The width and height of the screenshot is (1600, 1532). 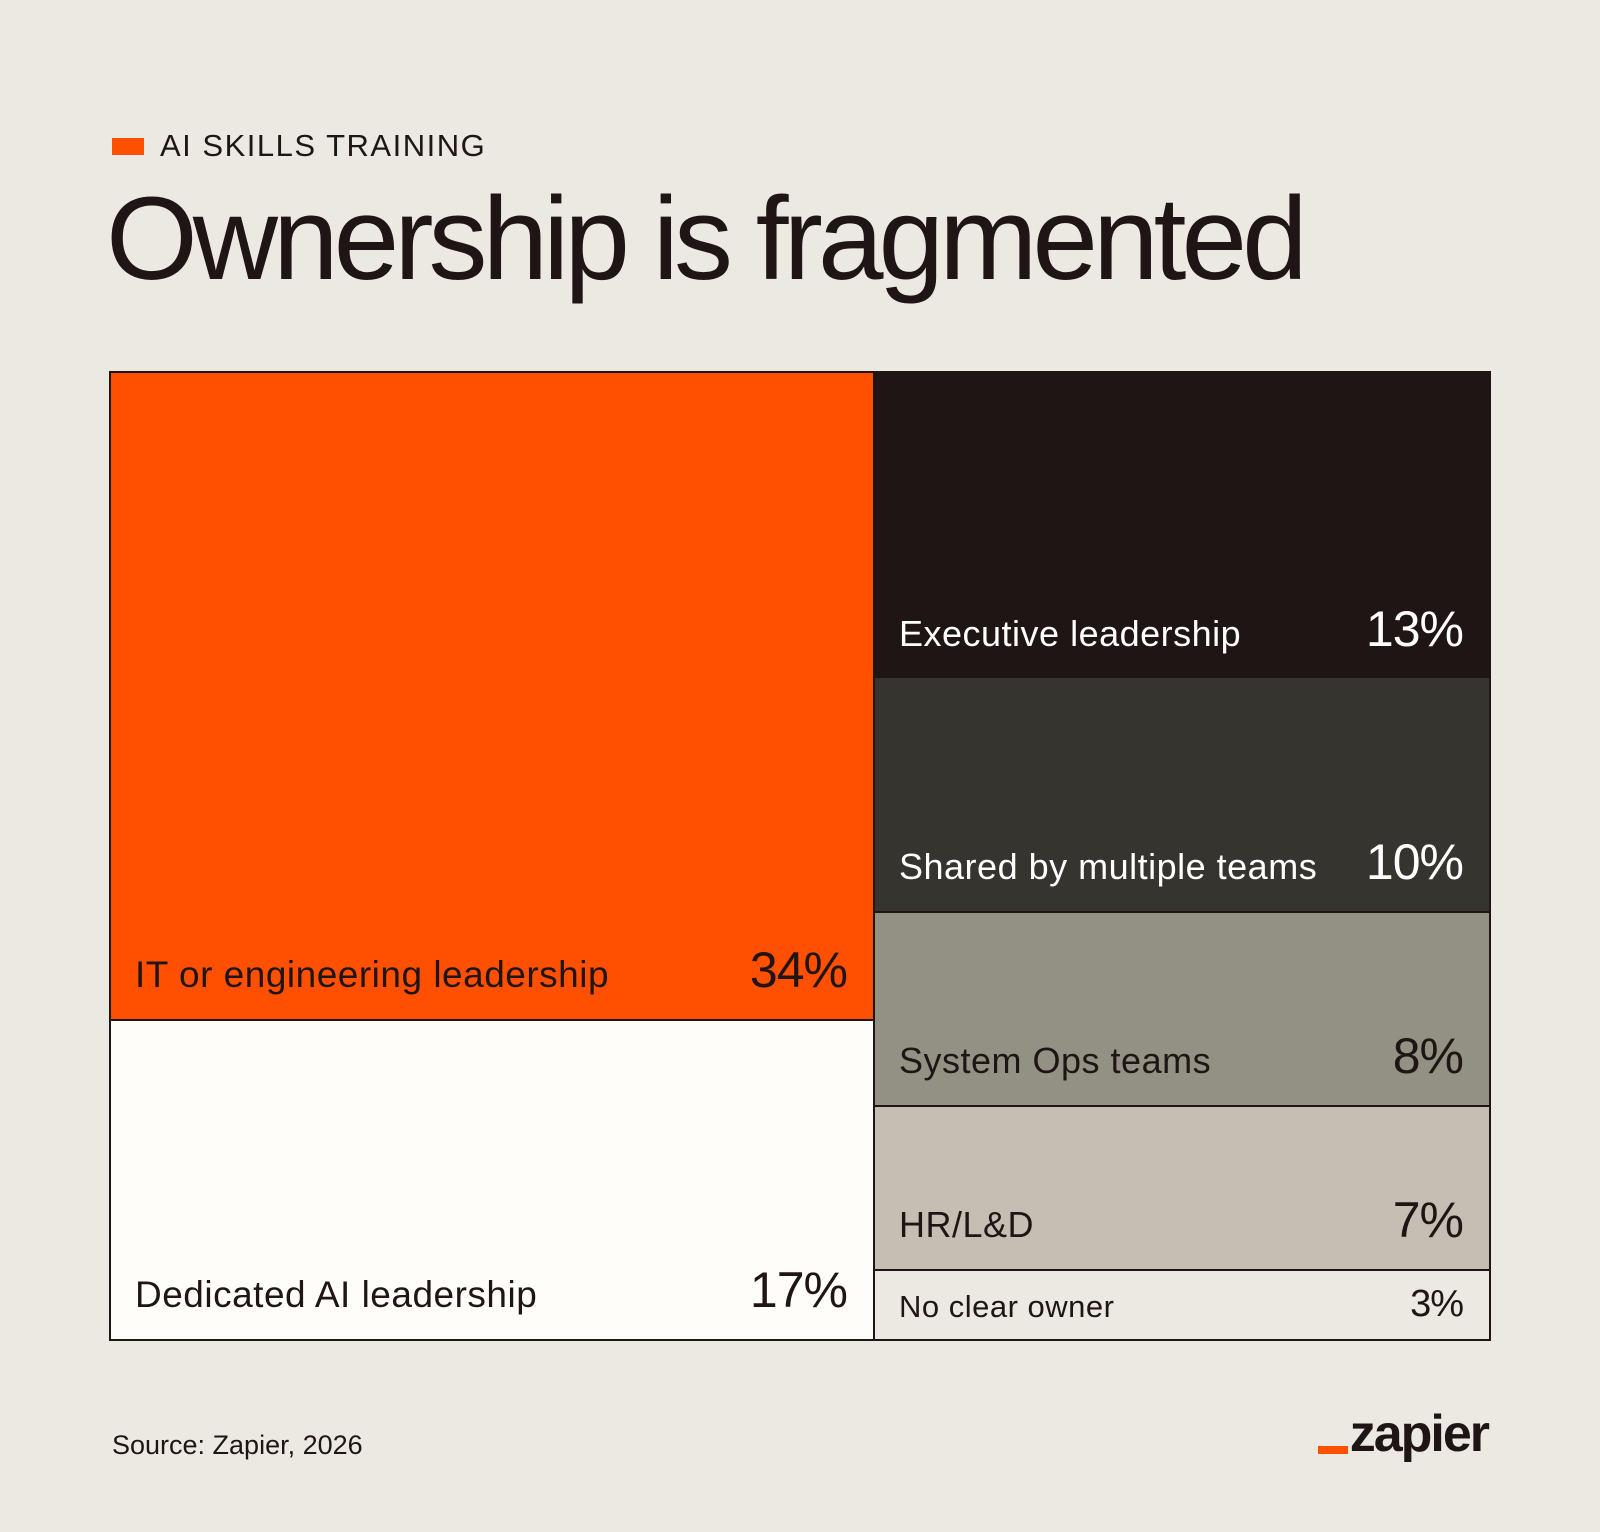 I want to click on tile-value: 34%, so click(x=798, y=970).